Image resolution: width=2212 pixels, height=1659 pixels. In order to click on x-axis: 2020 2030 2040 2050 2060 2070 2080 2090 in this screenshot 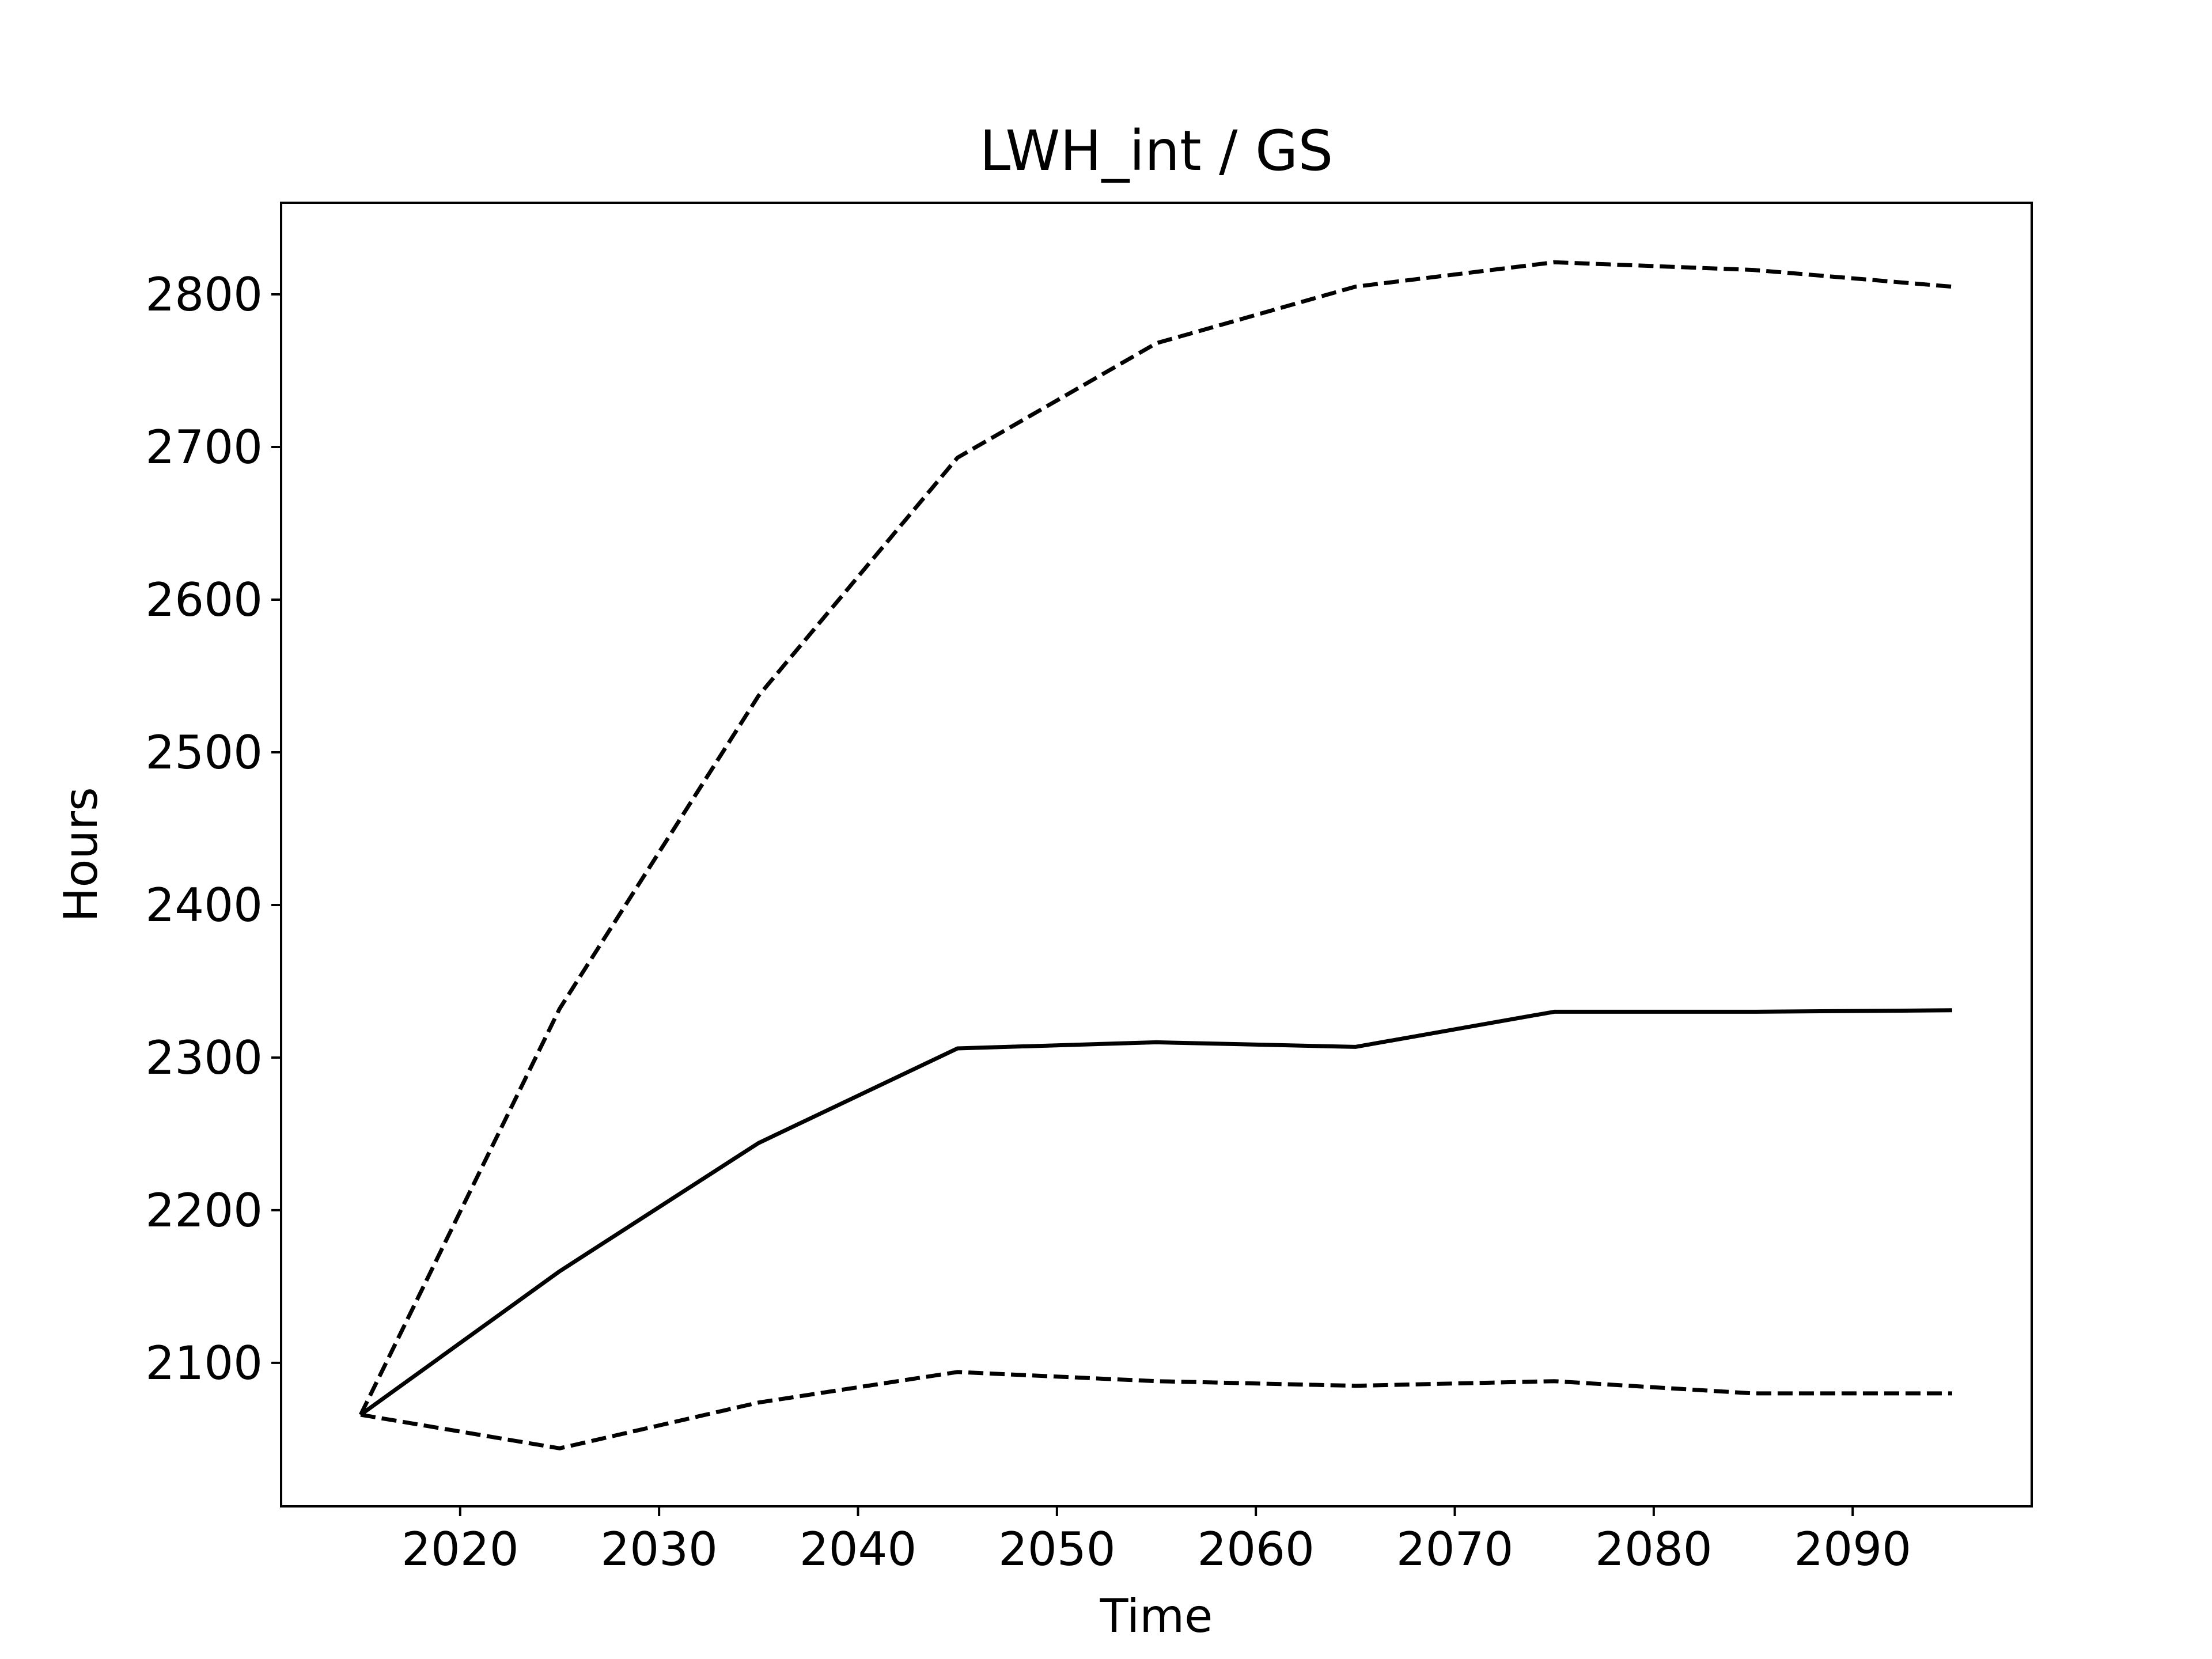, I will do `click(1156, 1541)`.